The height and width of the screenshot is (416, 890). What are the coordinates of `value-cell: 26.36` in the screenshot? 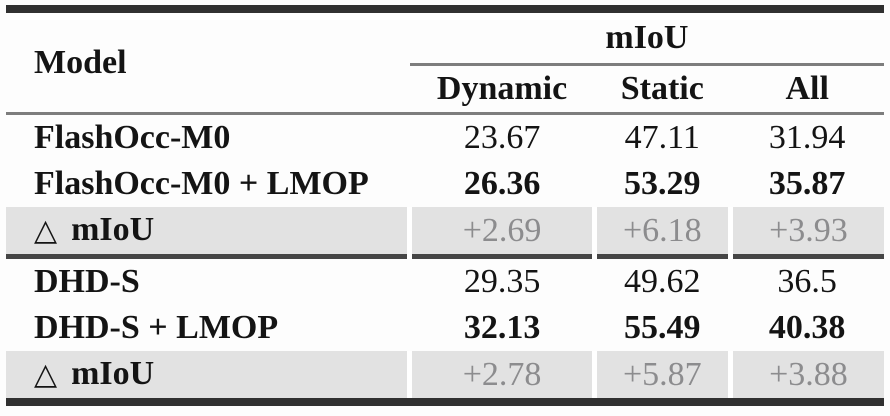 It's located at (502, 183).